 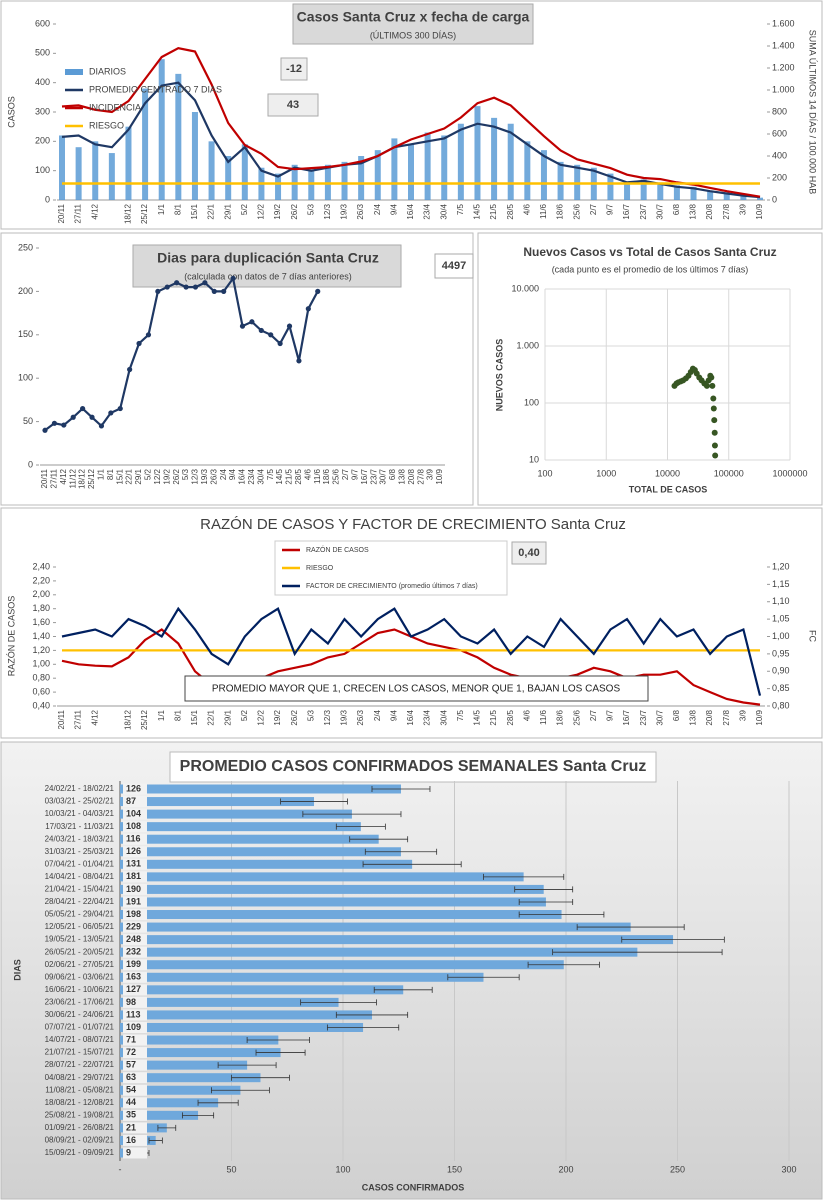 What do you see at coordinates (161, 715) in the screenshot?
I see `x-tick-label: 1/1` at bounding box center [161, 715].